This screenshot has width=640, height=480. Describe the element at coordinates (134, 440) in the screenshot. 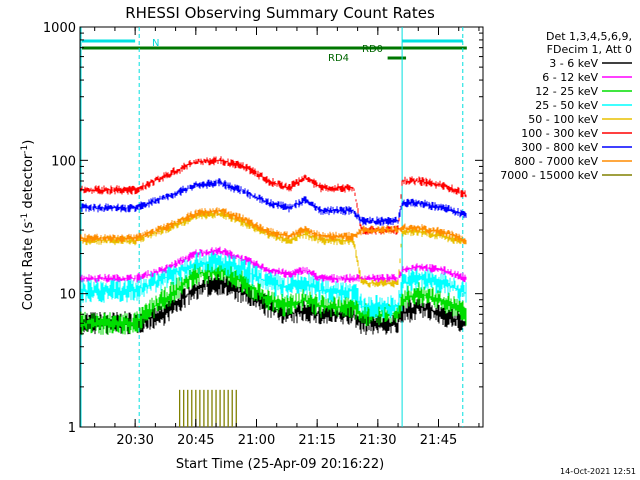

I see `x-tick-label: 20:30` at that location.